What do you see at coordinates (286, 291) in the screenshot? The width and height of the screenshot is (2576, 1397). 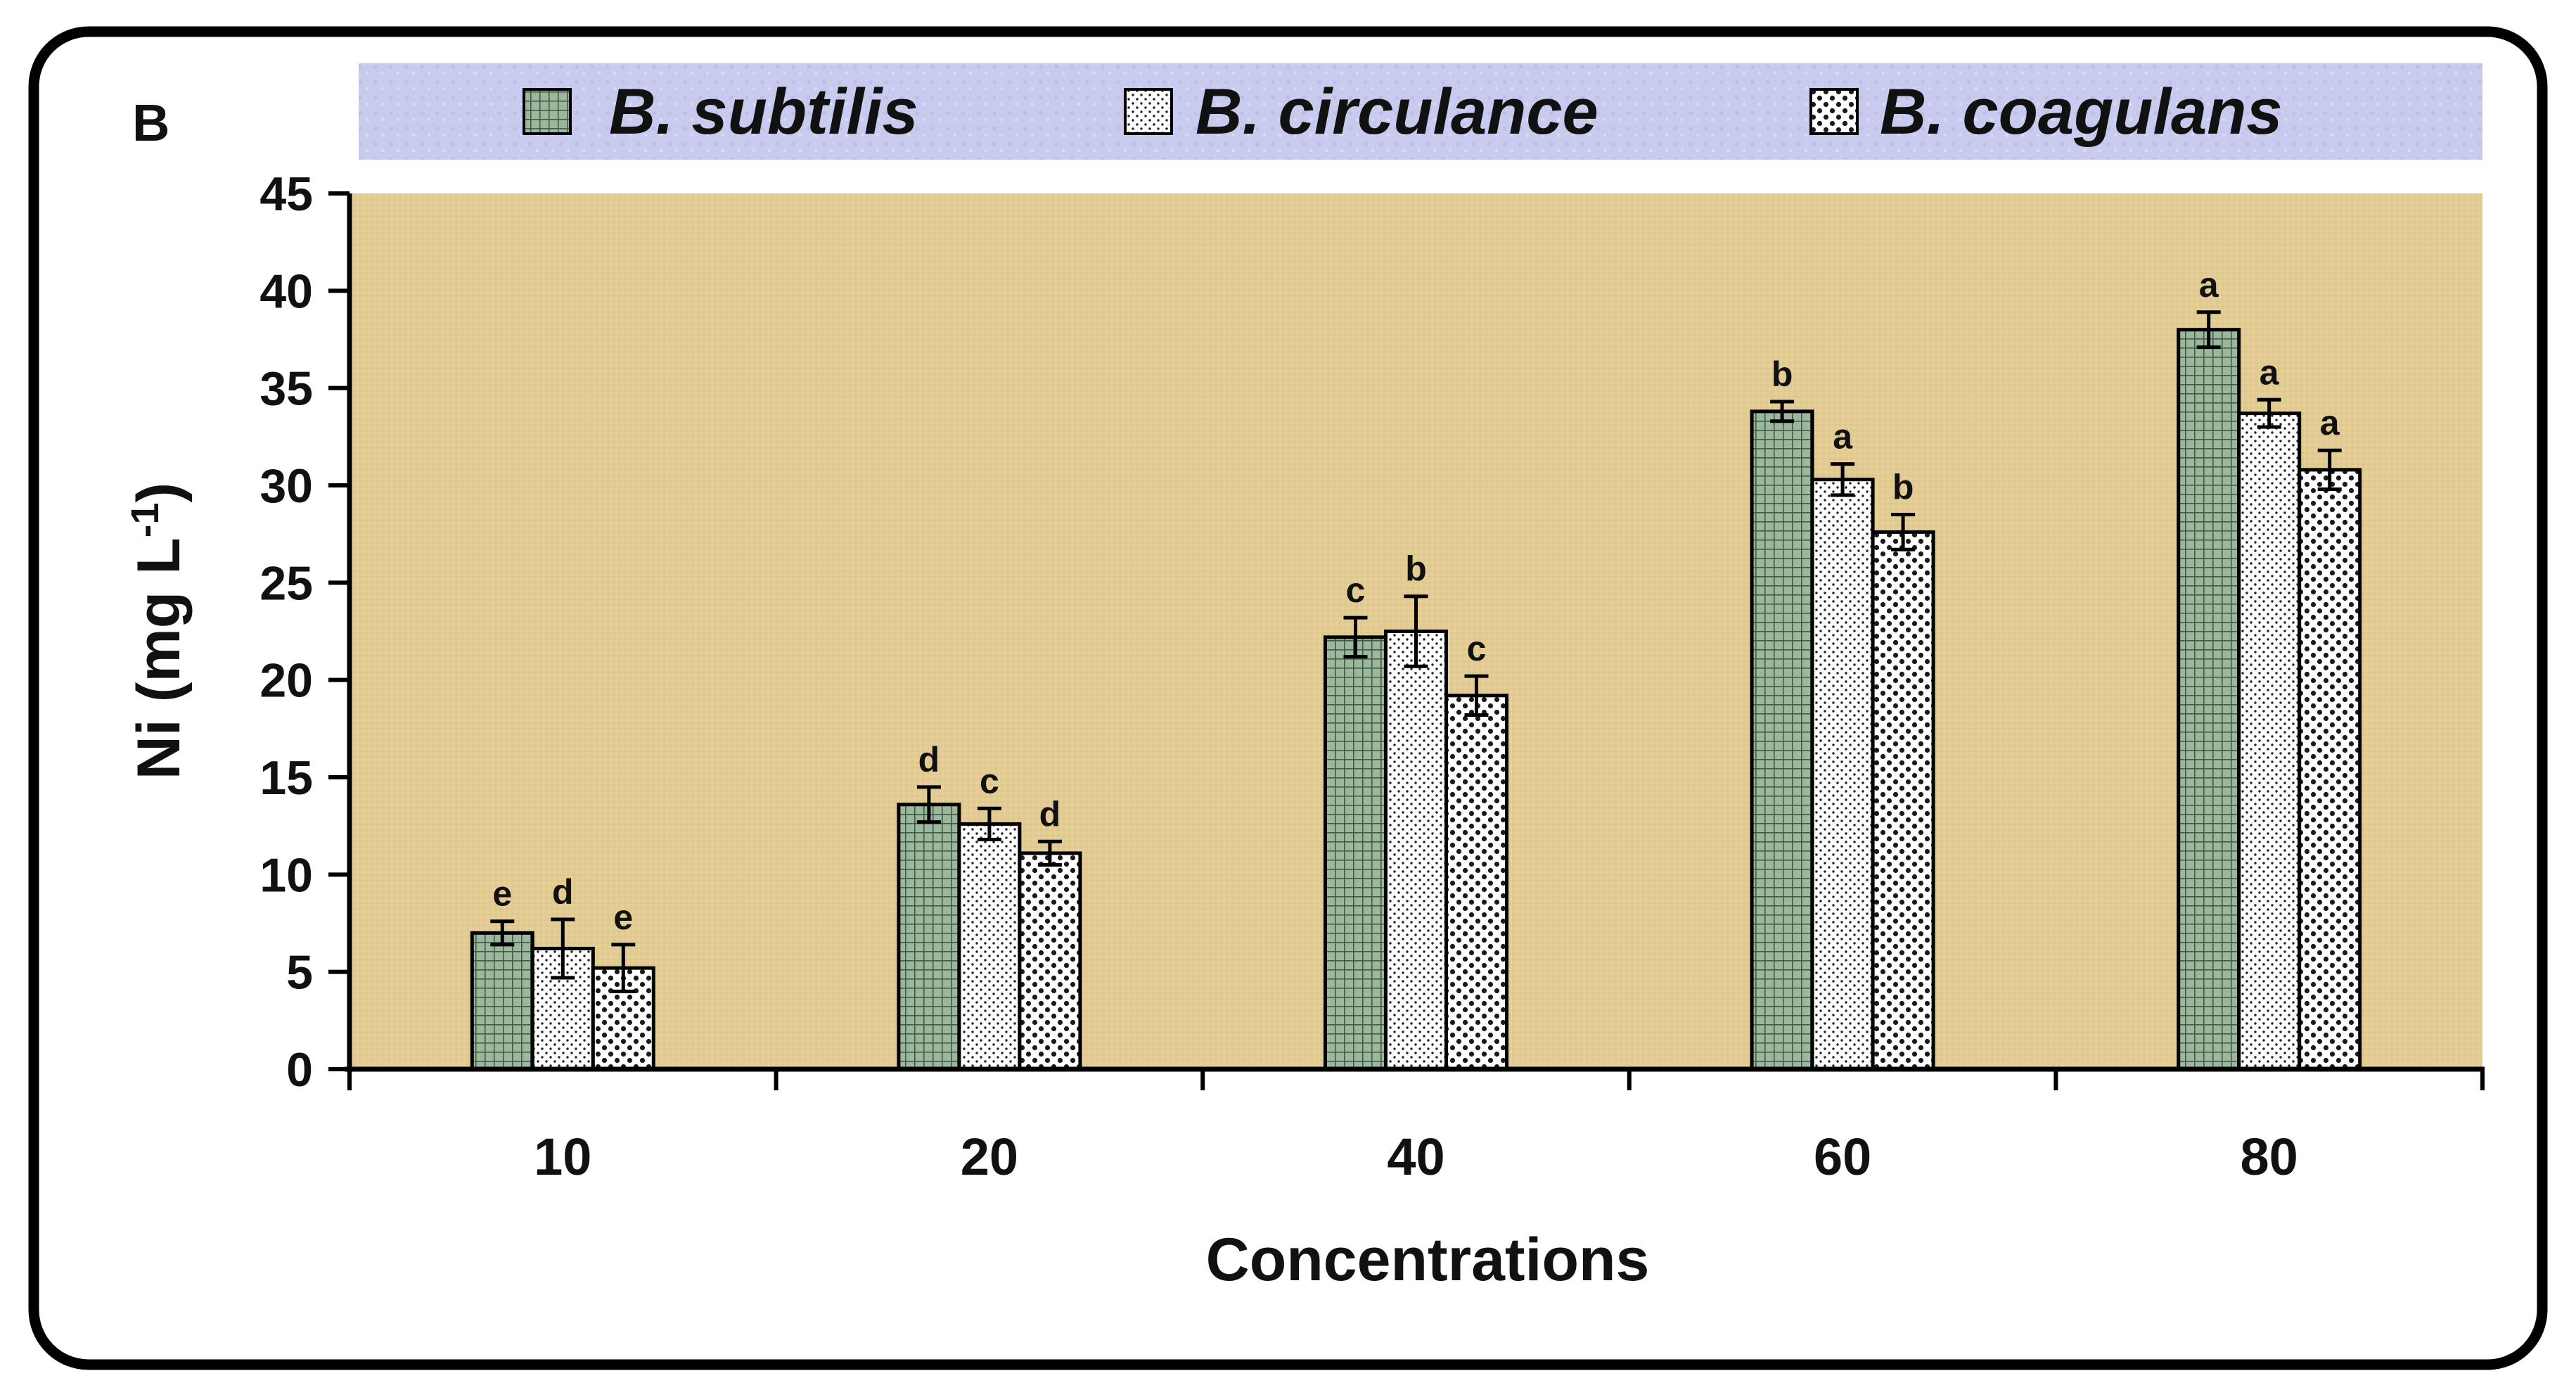 I see `y-tick-label: 40` at bounding box center [286, 291].